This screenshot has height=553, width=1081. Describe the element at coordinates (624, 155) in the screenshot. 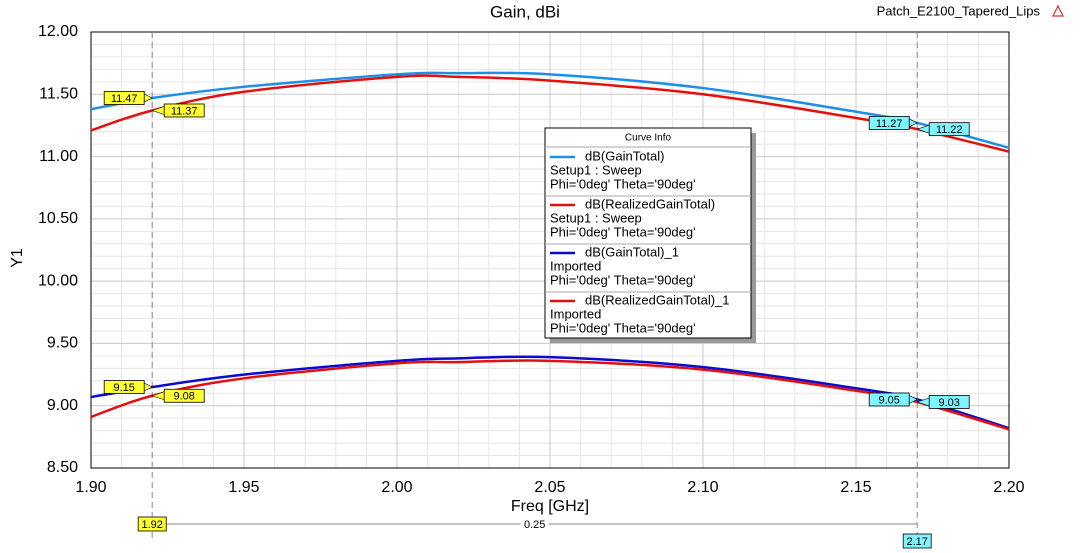

I see `legend-name: dB(GainTotal)` at that location.